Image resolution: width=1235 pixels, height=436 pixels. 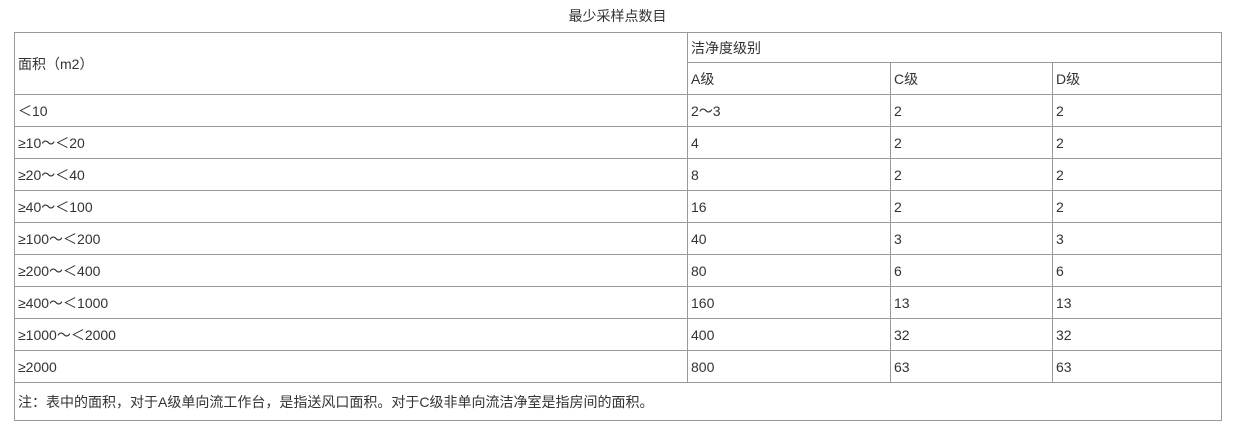 I want to click on area-cell: ≥1000～＜2000, so click(x=351, y=334).